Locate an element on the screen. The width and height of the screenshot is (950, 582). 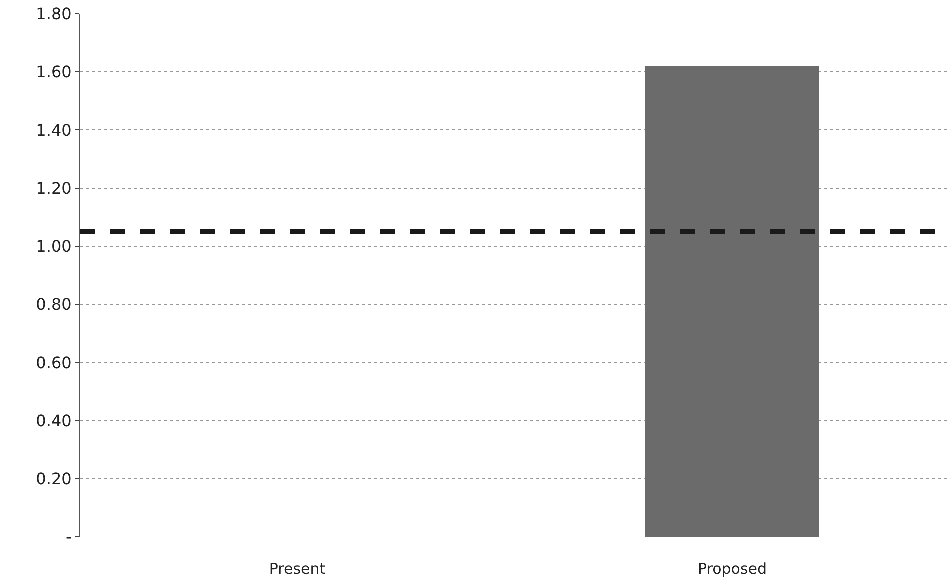
y-tick-label: 0.40 is located at coordinates (54, 420).